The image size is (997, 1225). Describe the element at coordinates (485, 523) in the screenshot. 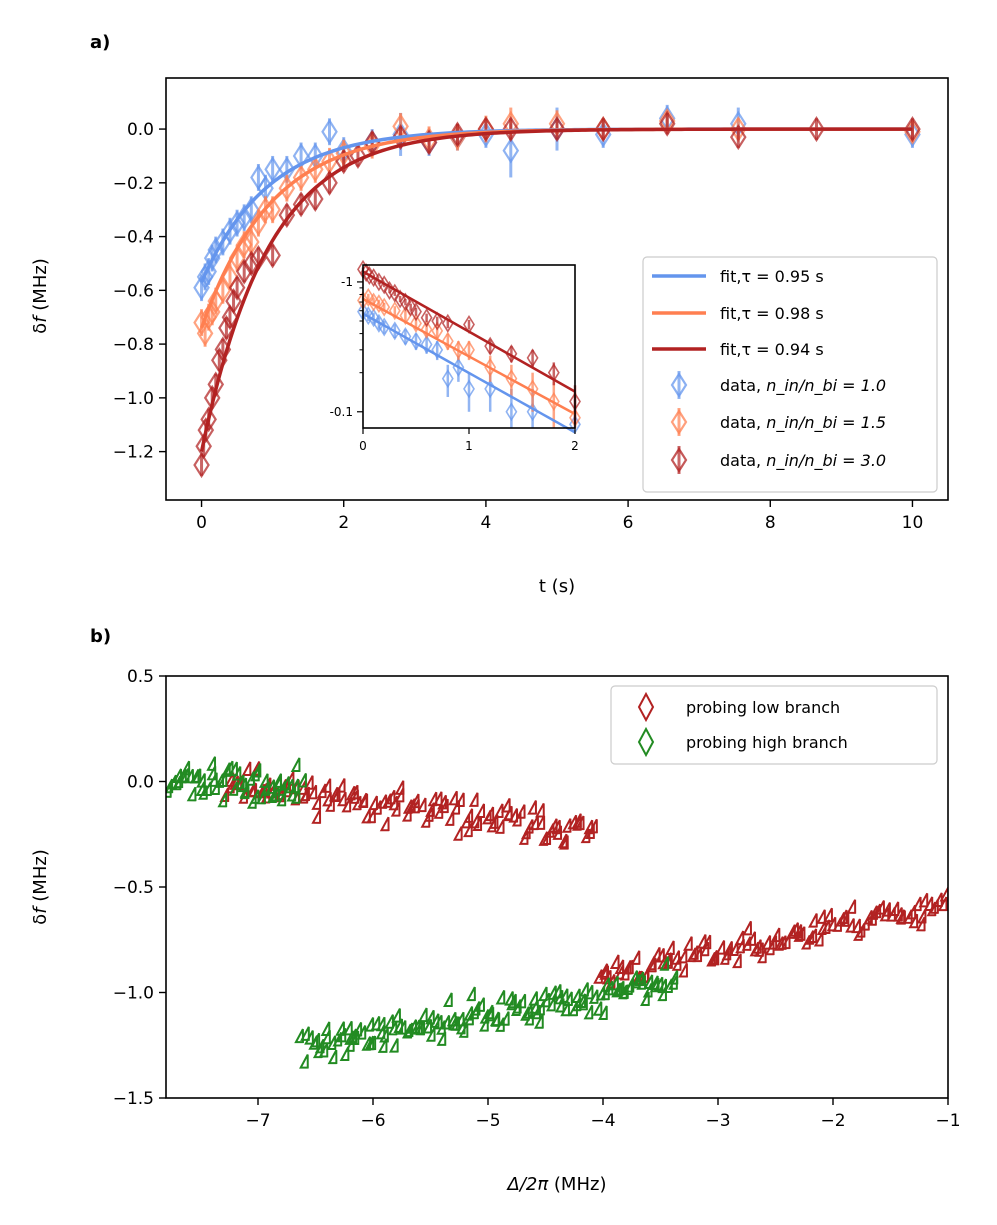

I see `panel-a-x-tick-label: 4` at that location.